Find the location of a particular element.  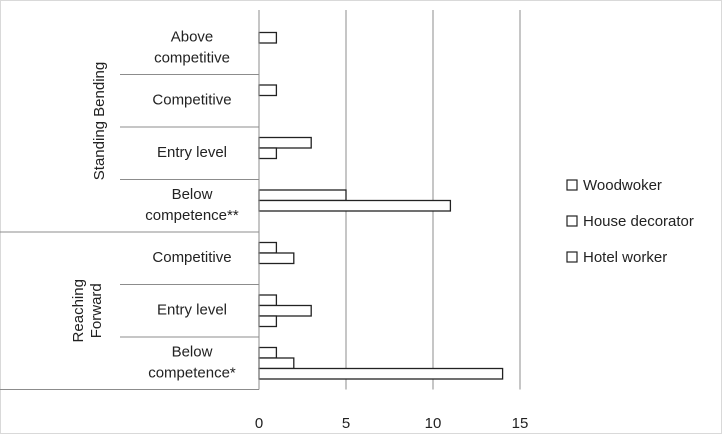

bar-woodwoker-above-competitive is located at coordinates (268, 37).